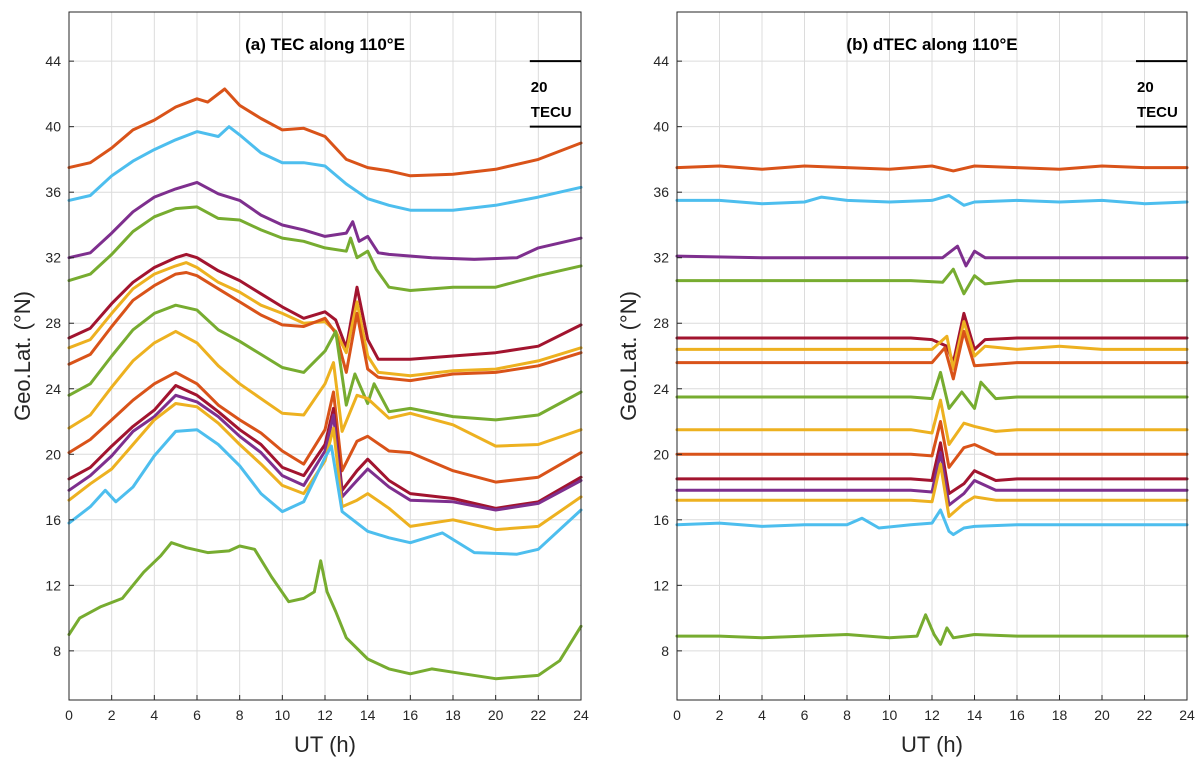 The width and height of the screenshot is (1200, 775). I want to click on panel-title: (a) TEC along 110°E, so click(325, 44).